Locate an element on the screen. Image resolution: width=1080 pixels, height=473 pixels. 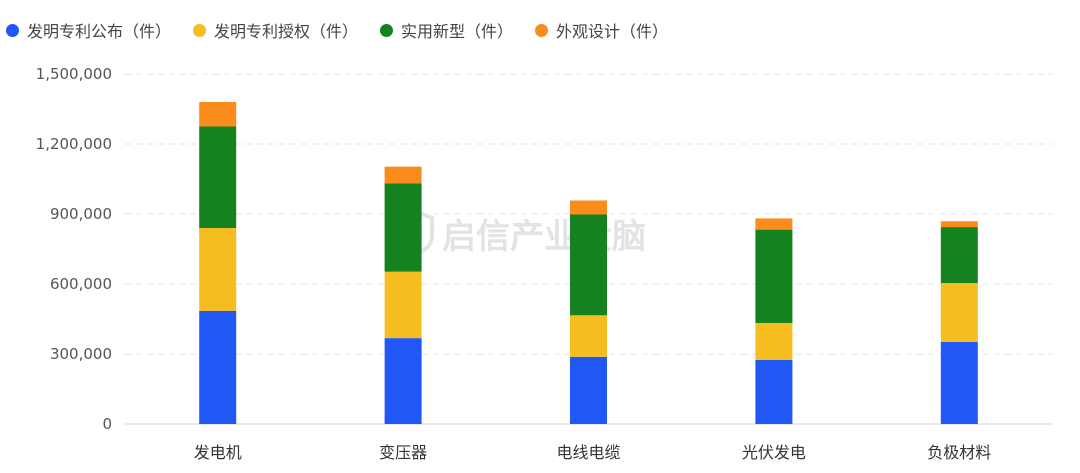
watermark-text: 启信产业大脑 is located at coordinates (544, 237).